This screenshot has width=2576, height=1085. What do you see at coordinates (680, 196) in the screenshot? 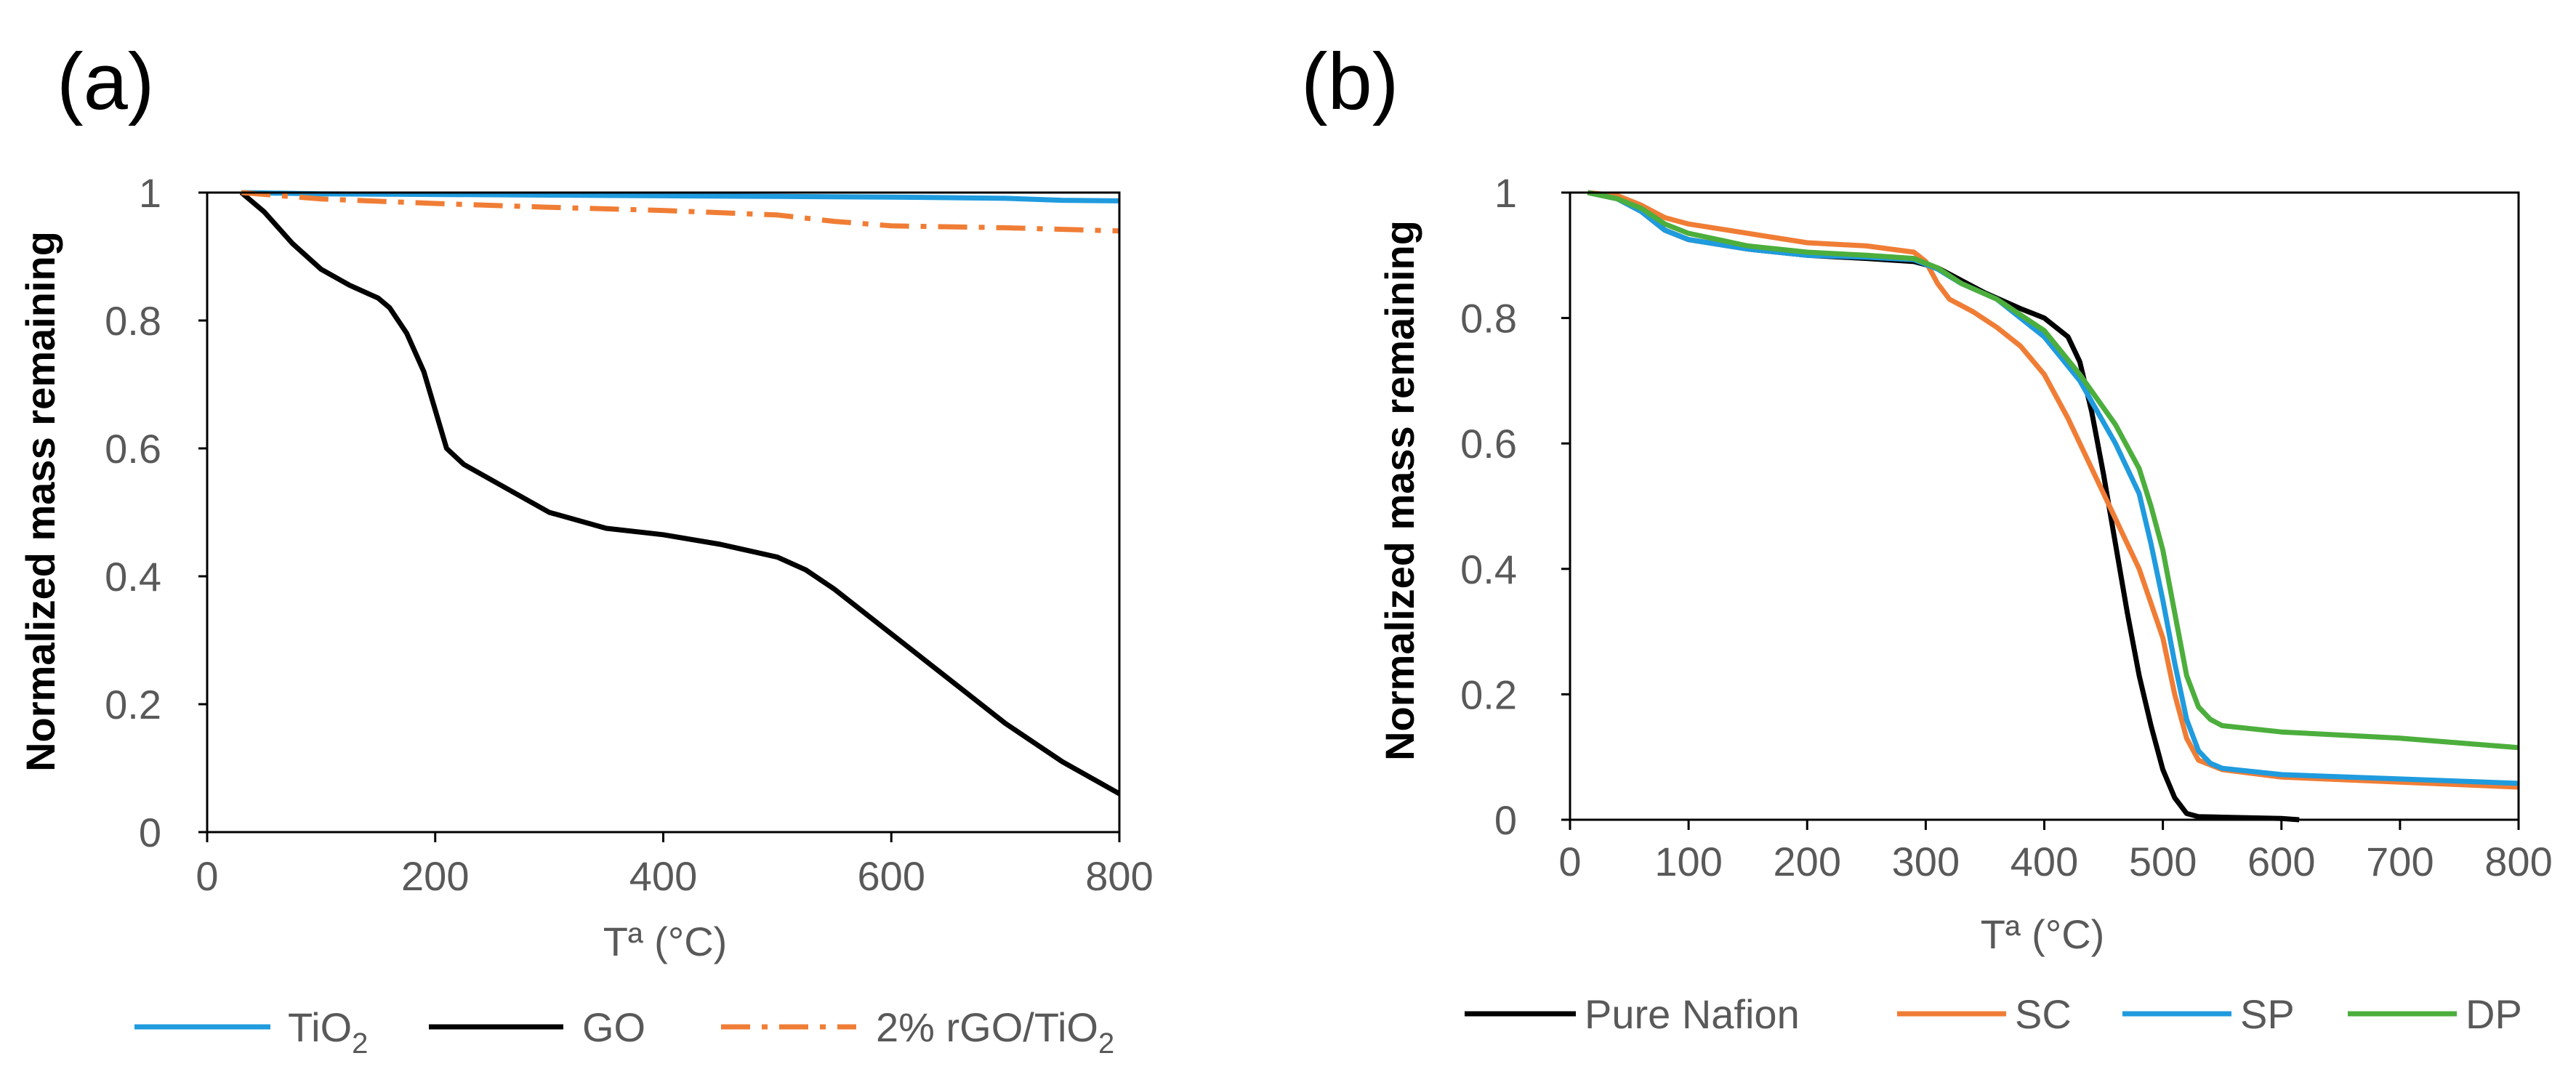
I see `series-line-tio2` at bounding box center [680, 196].